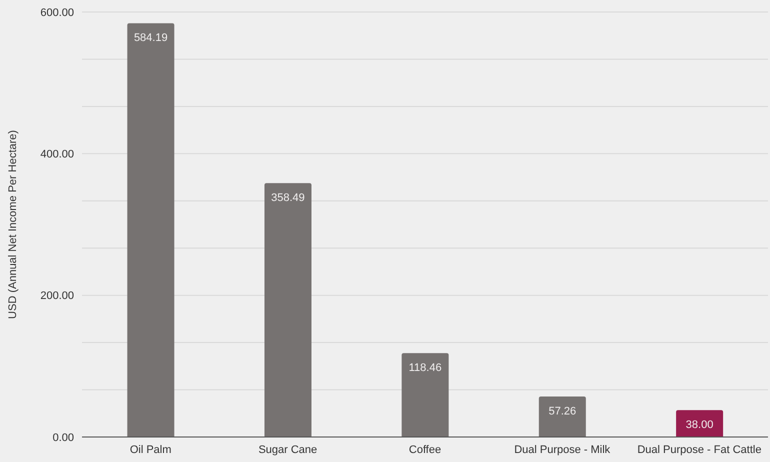 This screenshot has width=770, height=462. I want to click on y-axis-title: USD (Annual Net Income Per Hectare), so click(12, 224).